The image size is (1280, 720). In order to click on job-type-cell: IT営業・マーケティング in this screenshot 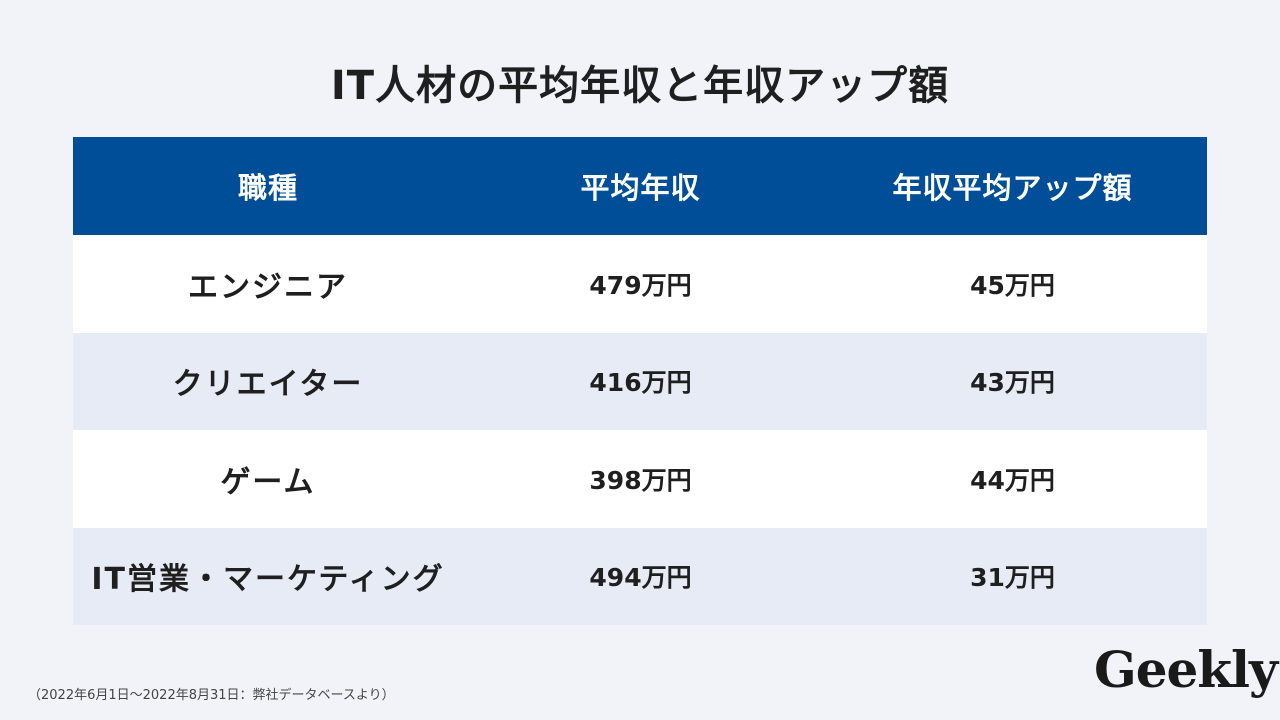, I will do `click(268, 580)`.